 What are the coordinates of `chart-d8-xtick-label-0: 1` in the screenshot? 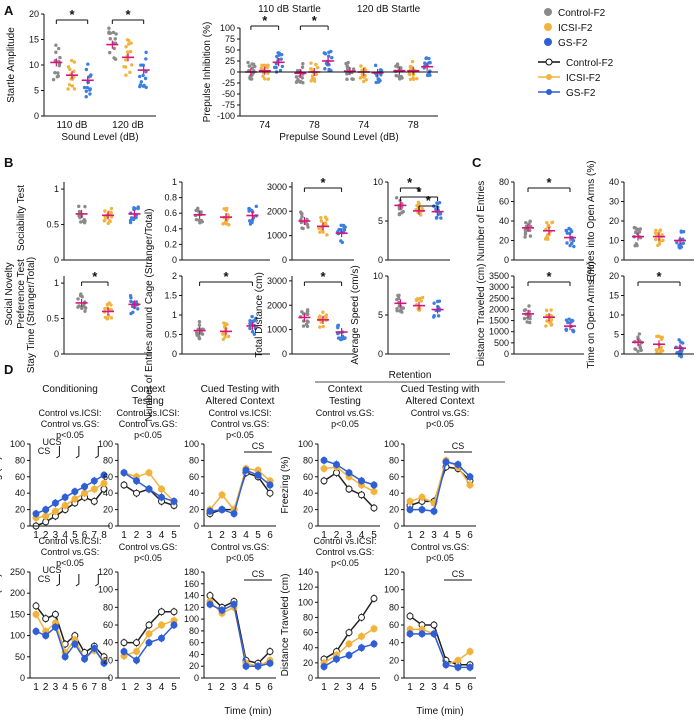 It's located at (210, 687).